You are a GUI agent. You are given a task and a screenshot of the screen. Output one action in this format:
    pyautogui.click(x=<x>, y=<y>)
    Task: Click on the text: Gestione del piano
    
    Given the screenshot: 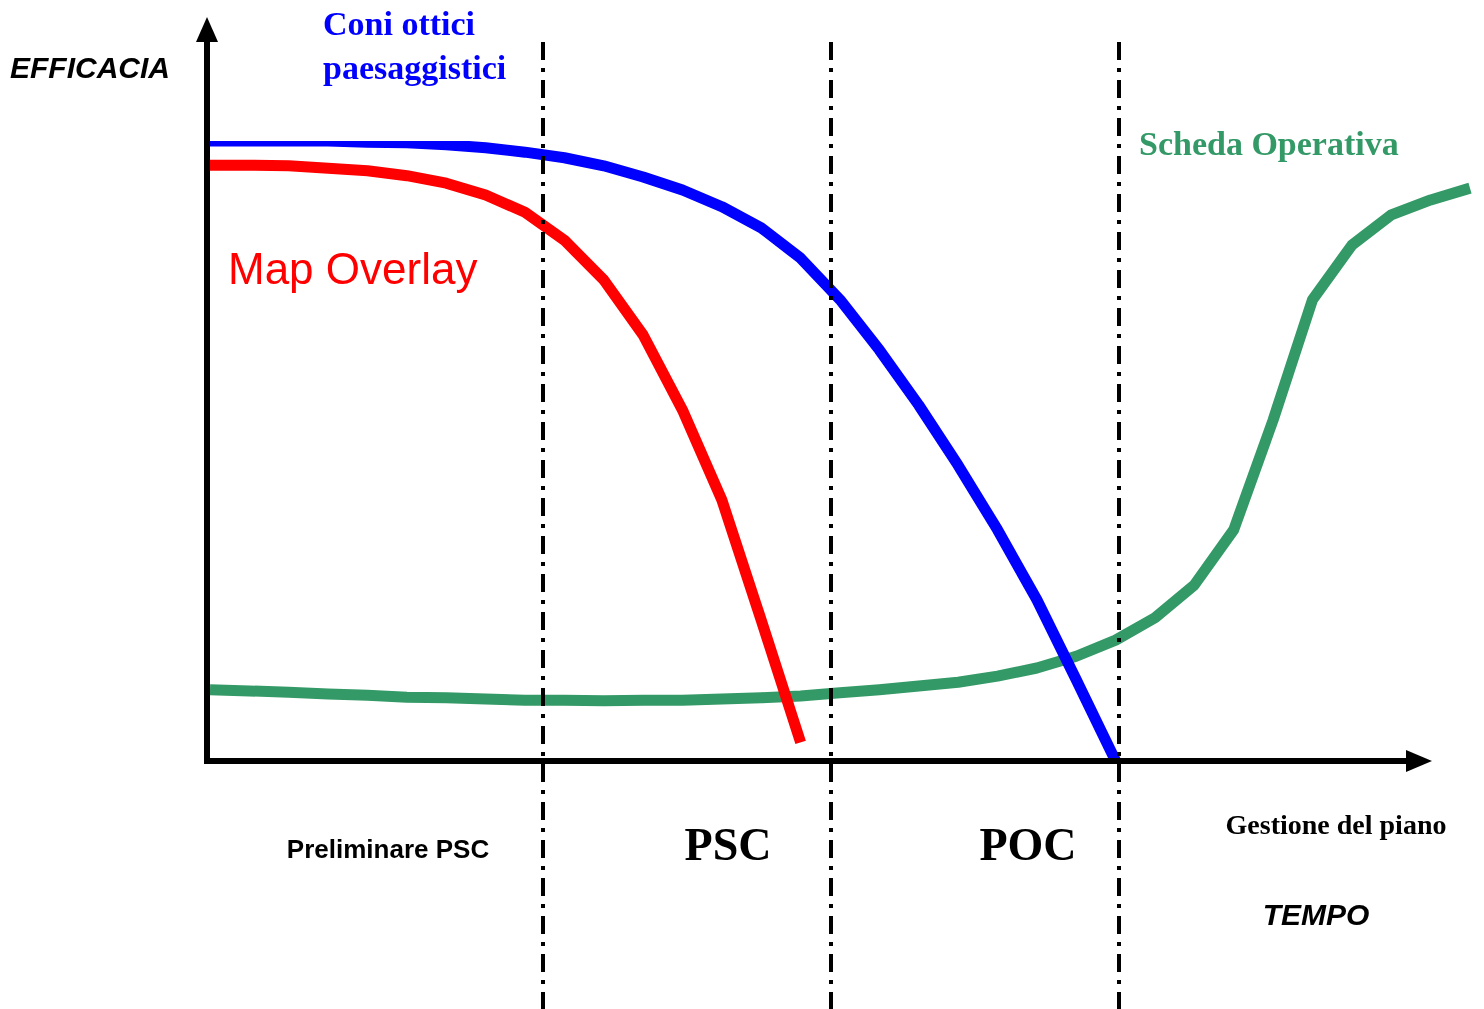 What is the action you would take?
    pyautogui.click(x=1336, y=825)
    